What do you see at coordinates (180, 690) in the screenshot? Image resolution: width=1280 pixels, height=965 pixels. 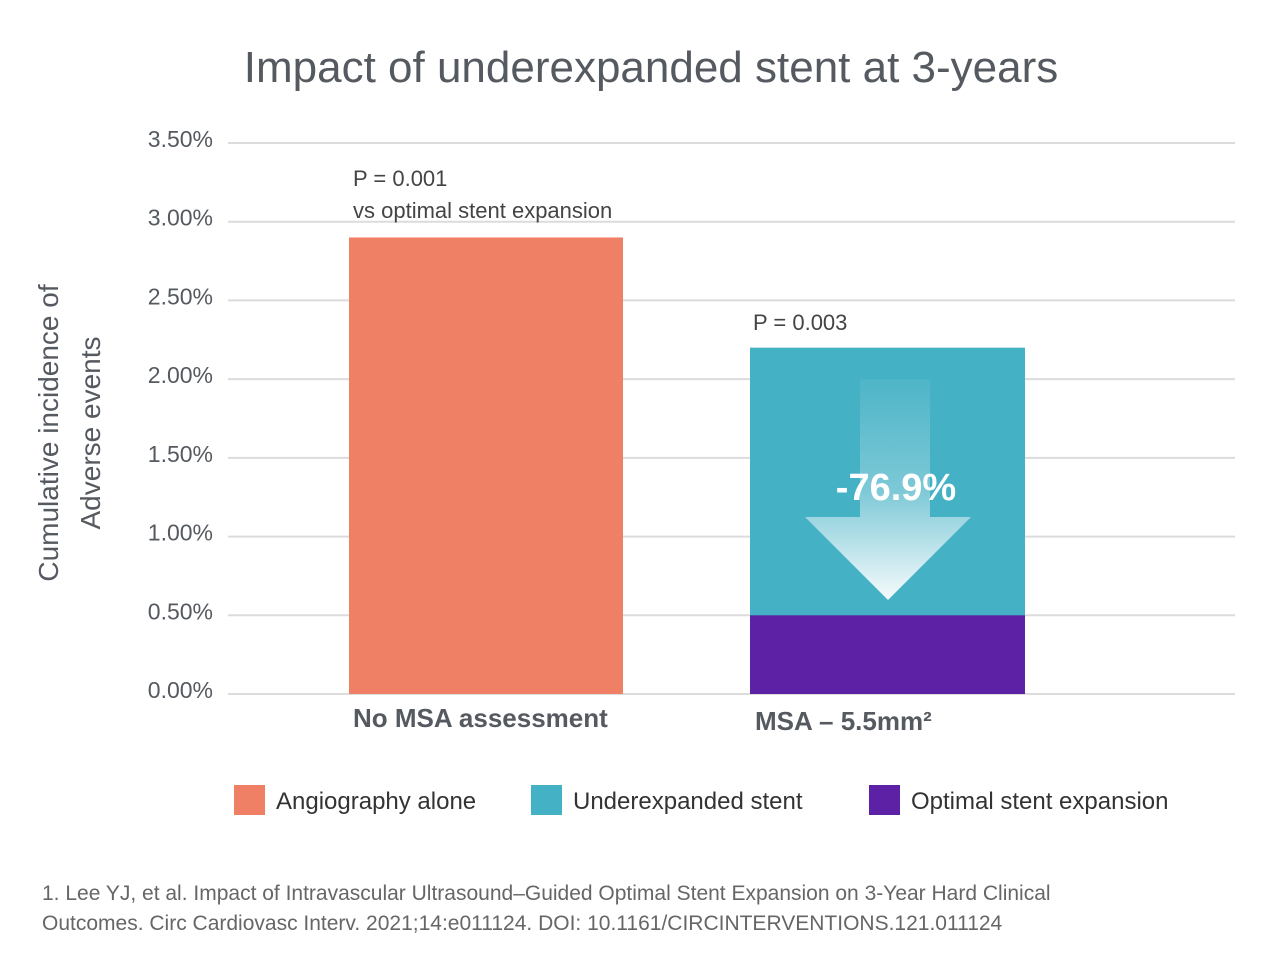 I see `y-tick-label: 0.00%` at bounding box center [180, 690].